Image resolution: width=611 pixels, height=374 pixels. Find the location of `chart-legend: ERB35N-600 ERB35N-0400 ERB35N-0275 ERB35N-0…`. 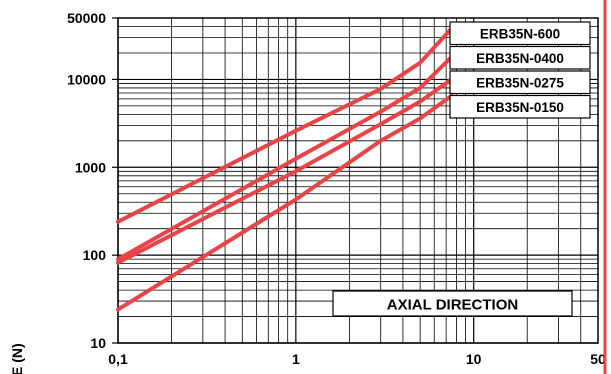

chart-legend: ERB35N-600 ERB35N-0400 ERB35N-0275 ERB35N-0… is located at coordinates (520, 70).